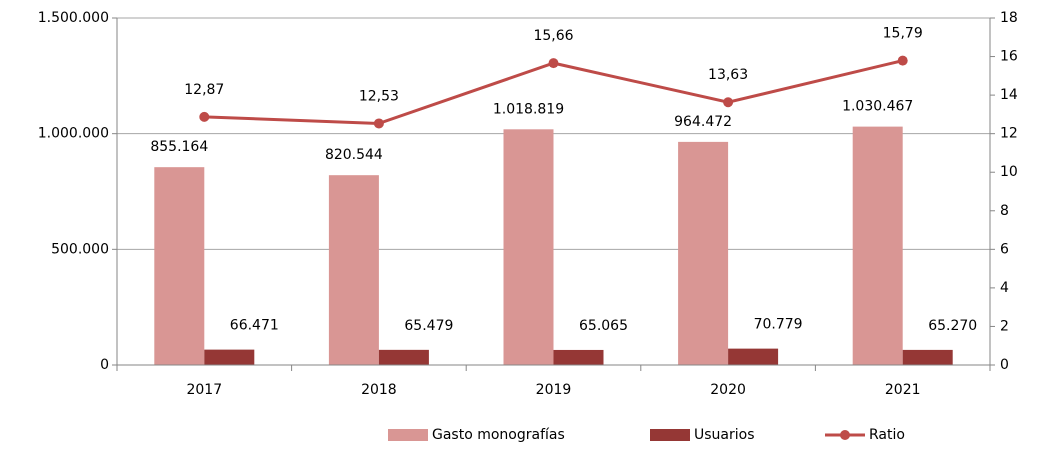  I want to click on data-label: 66.471, so click(254, 326).